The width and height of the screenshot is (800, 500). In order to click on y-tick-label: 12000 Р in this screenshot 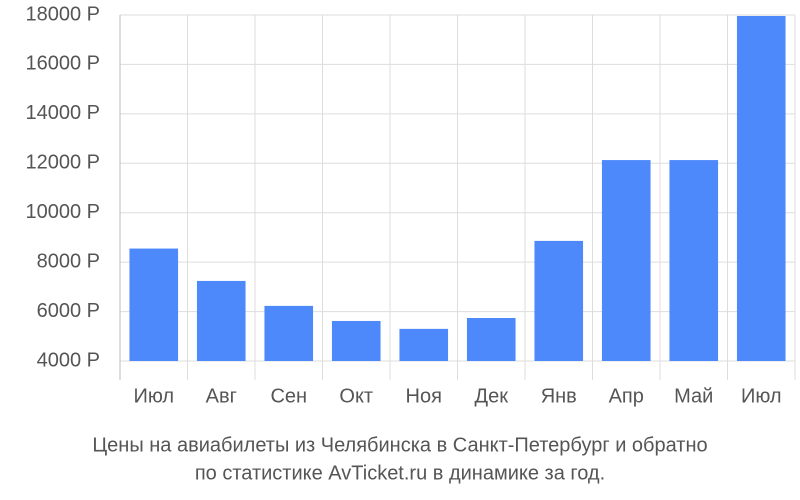, I will do `click(62, 163)`.